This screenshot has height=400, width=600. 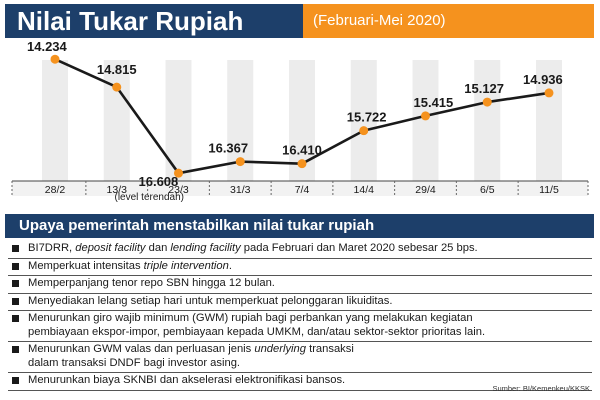 I want to click on emphasis-text: deposit facility, so click(x=110, y=248).